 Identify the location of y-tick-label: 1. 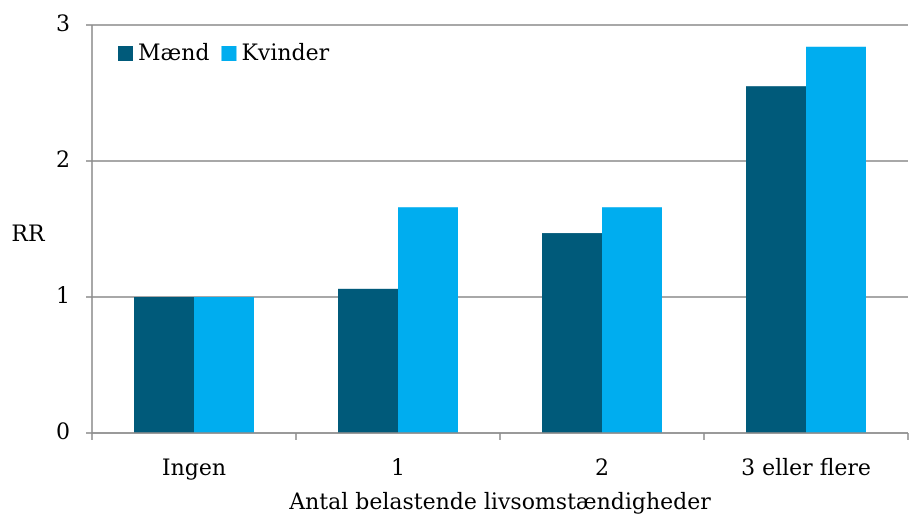
(63, 296).